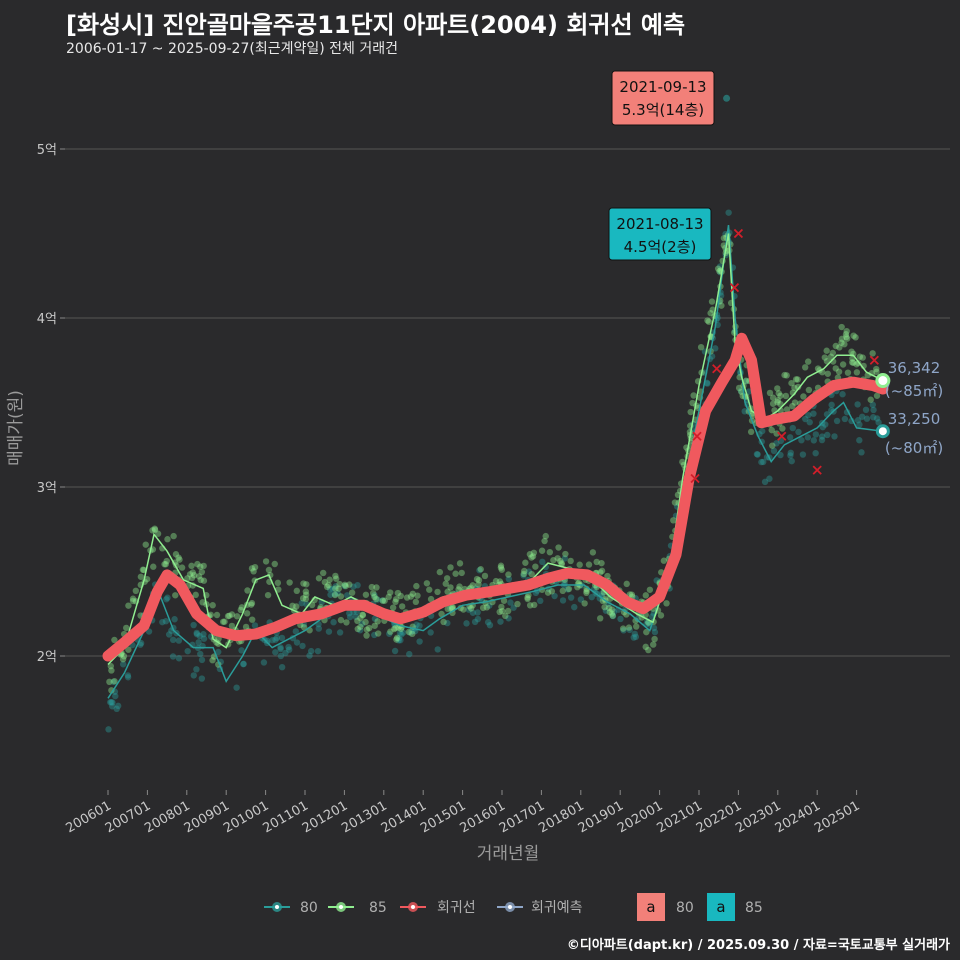 Image resolution: width=960 pixels, height=960 pixels. I want to click on legend-swatch-center, so click(341, 907).